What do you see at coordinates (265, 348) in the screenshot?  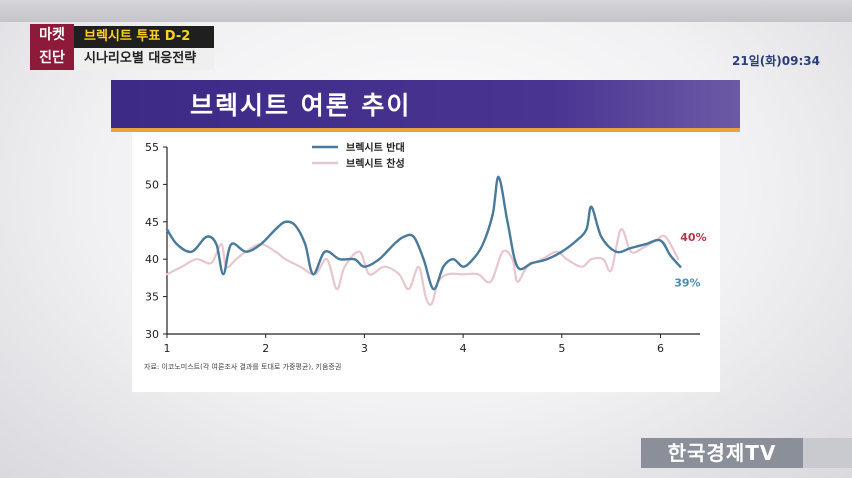 I see `x-tick-label: 2` at bounding box center [265, 348].